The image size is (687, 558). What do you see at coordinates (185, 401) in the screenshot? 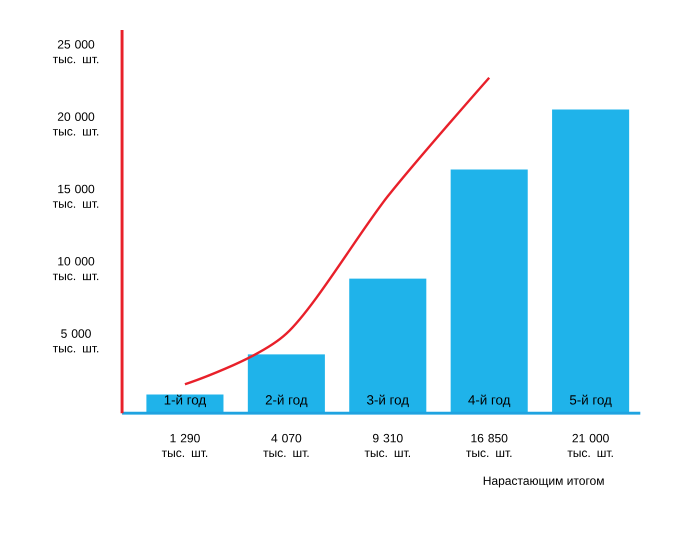
I see `x-tick-label: 1-й год` at bounding box center [185, 401].